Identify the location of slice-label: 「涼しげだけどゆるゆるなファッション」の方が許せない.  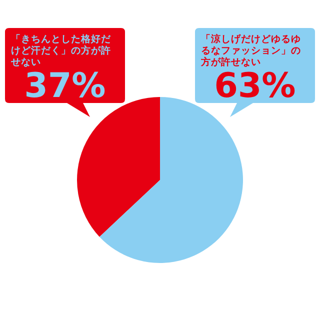
(250, 50).